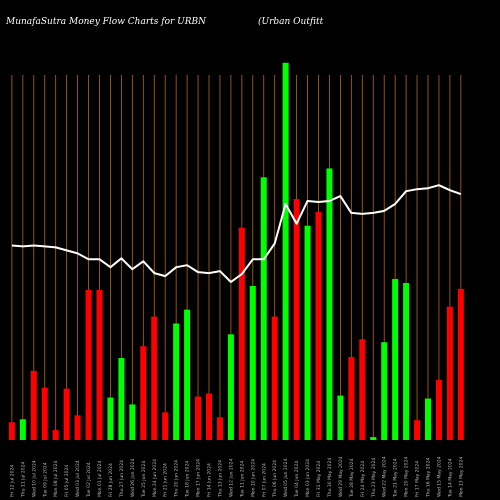 Image resolution: width=500 pixels, height=500 pixels. Describe the element at coordinates (396, 478) in the screenshot. I see `x-tick-label: Tue 21 May 2024` at that location.